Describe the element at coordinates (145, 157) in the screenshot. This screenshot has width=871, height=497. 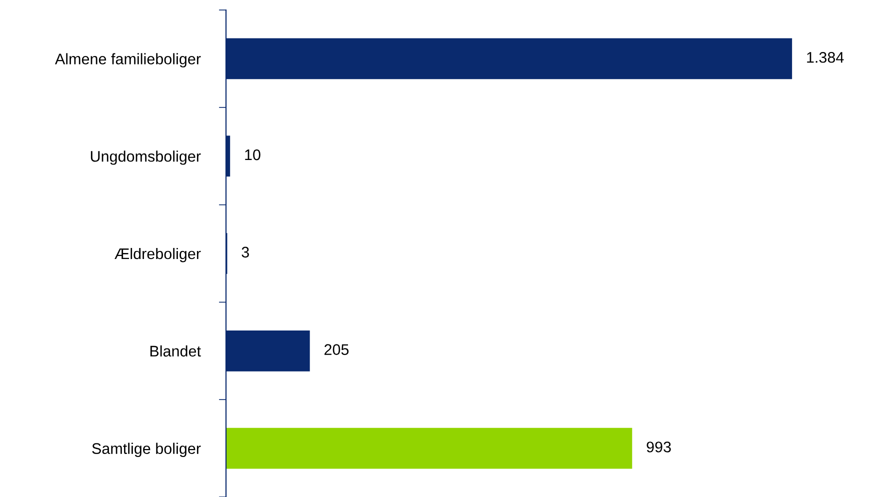
I see `y-tick-label: Ungdomsboliger` at that location.